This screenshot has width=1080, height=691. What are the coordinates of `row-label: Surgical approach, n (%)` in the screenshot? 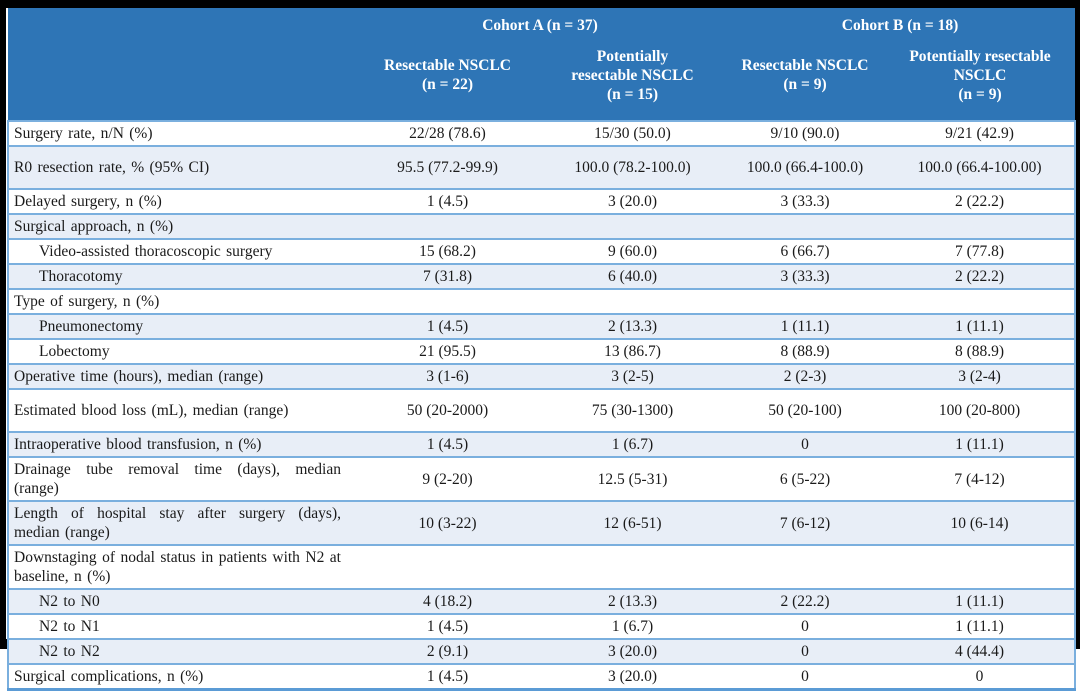 It's located at (181, 226).